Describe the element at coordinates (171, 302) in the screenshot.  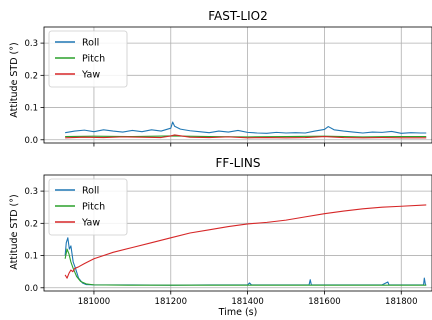
I see `x-tick-label: 181200` at that location.